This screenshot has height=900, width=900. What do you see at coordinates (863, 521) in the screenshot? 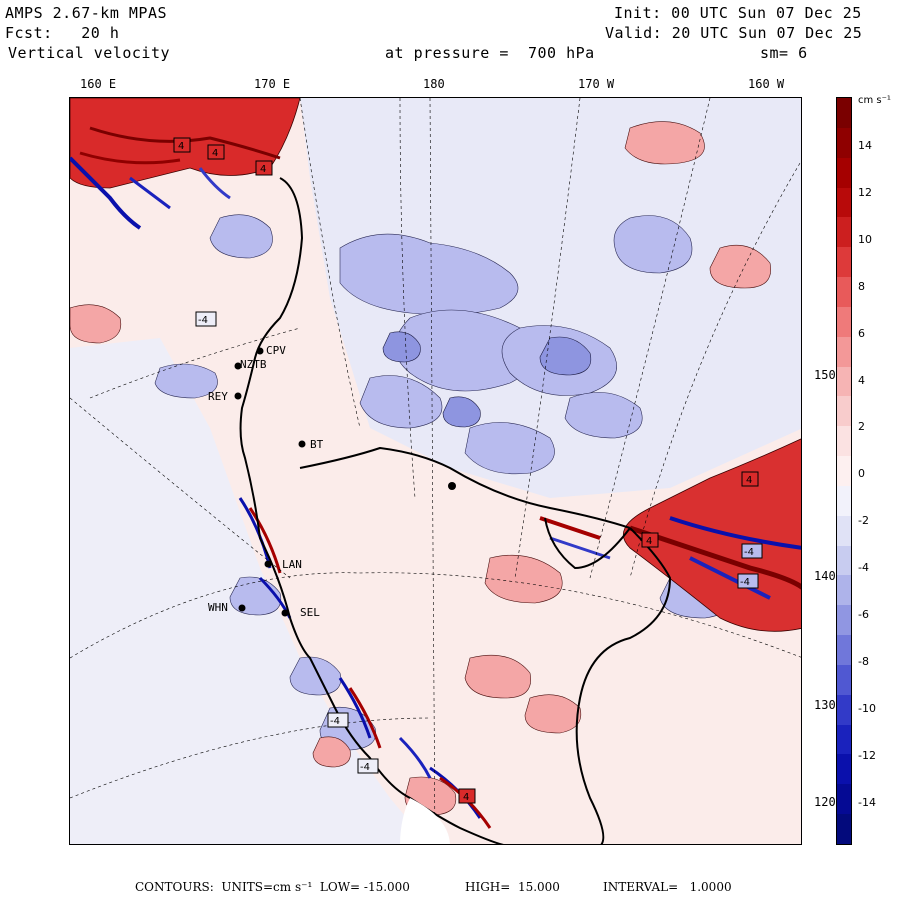
I see `colorbar-tick-label: -2` at bounding box center [863, 521].